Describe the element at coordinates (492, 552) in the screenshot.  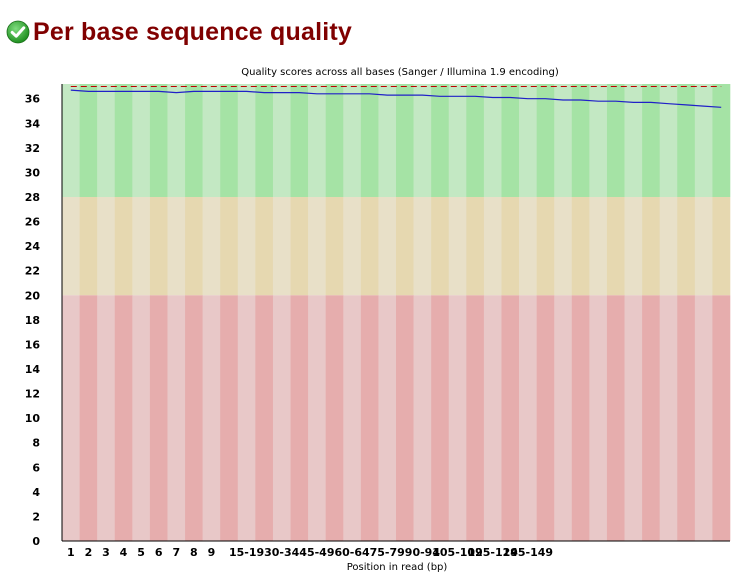
I see `x-tick-label: 125-129` at that location.